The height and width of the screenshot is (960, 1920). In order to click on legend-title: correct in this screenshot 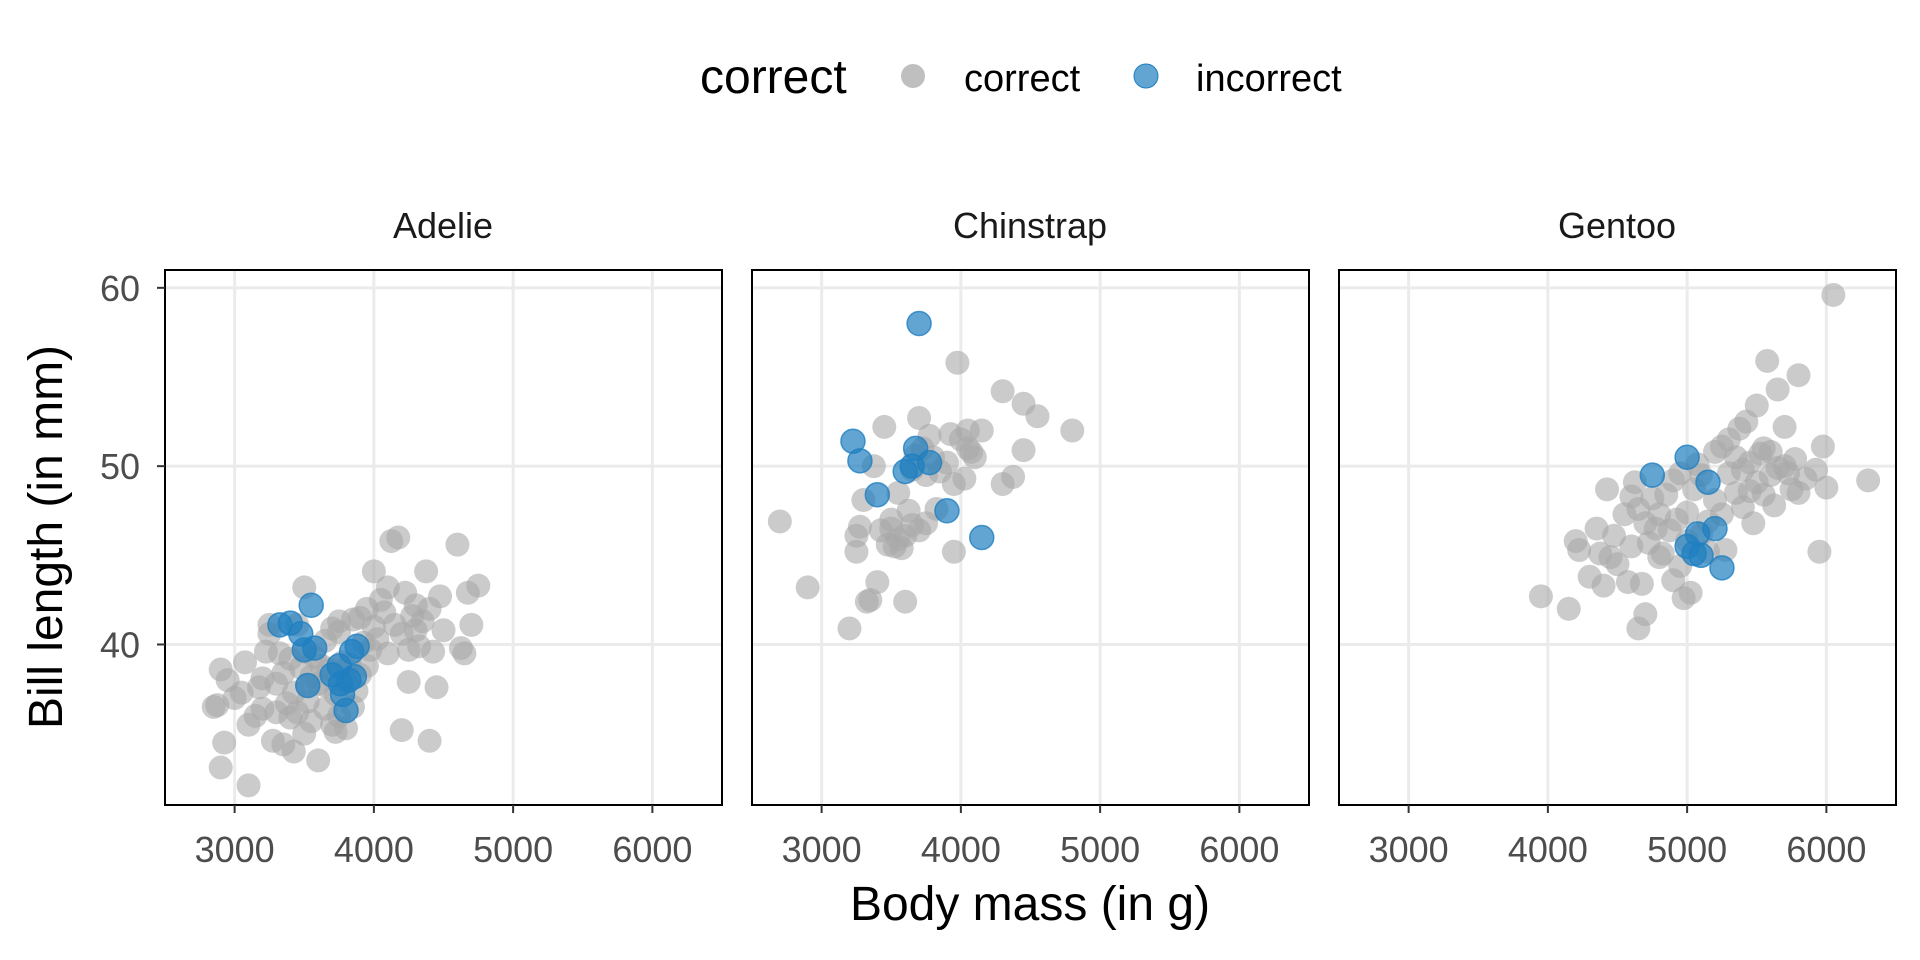, I will do `click(773, 77)`.